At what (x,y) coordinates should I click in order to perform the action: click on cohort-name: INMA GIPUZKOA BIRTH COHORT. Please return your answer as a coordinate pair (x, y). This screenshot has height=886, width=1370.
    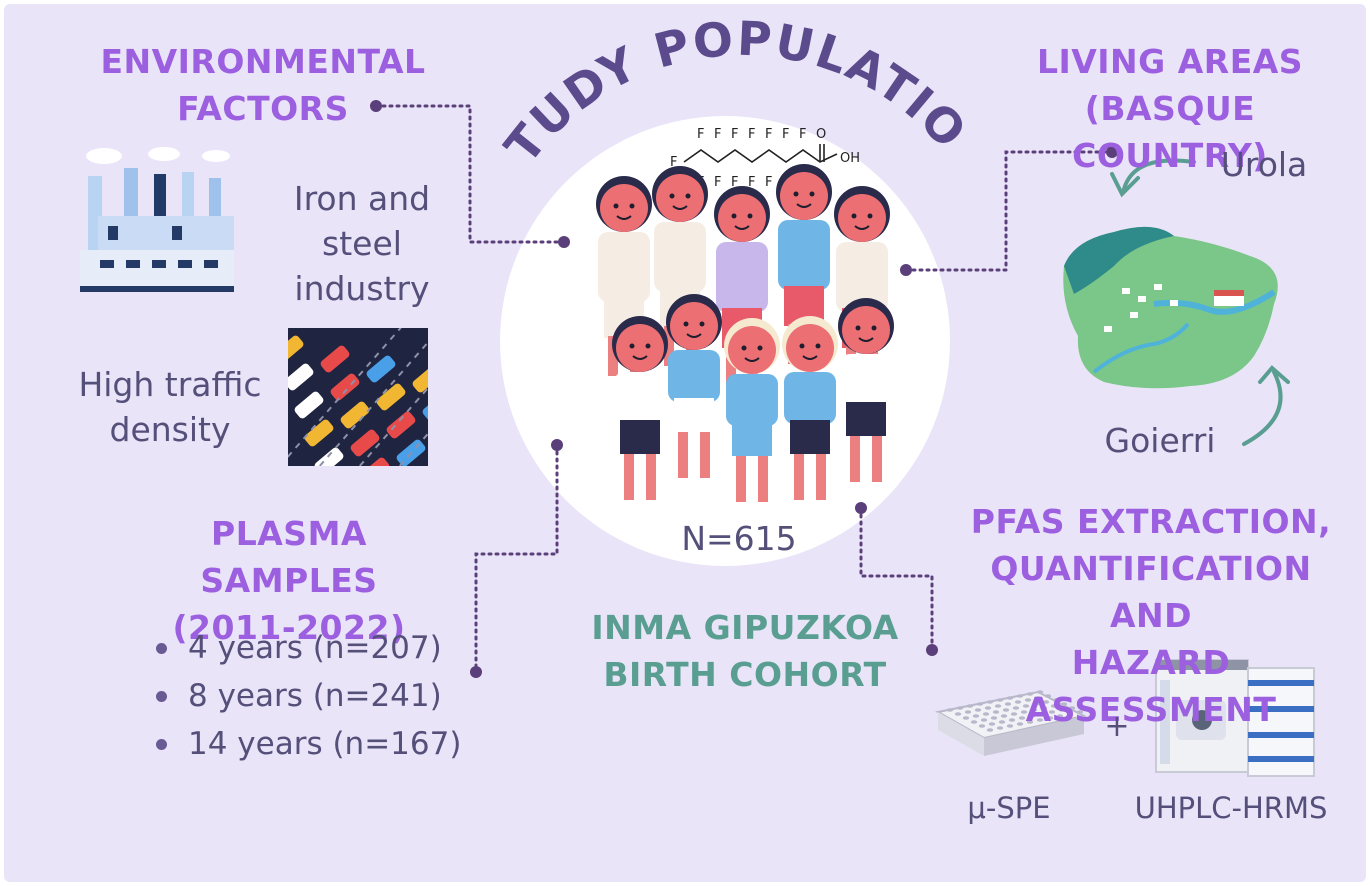
    Looking at the image, I should click on (745, 651).